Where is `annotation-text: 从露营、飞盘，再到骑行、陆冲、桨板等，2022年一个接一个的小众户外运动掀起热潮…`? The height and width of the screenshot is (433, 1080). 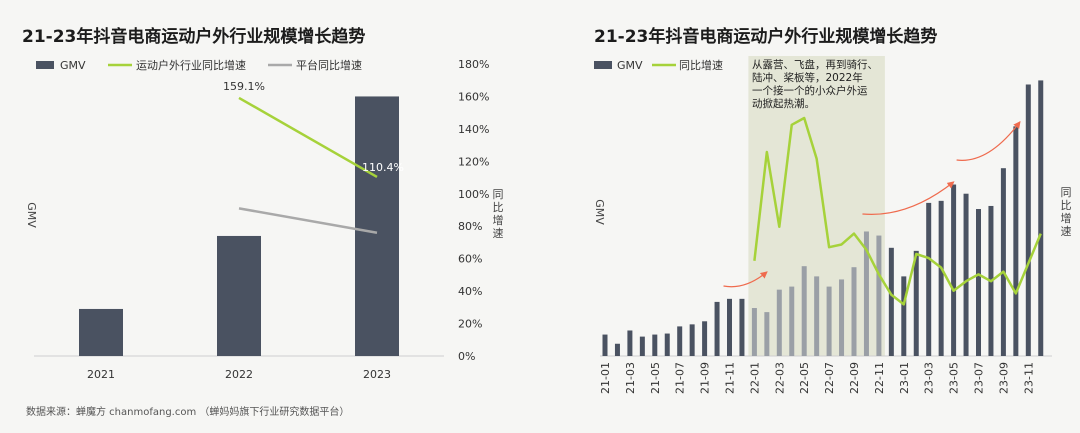 annotation-text: 从露营、飞盘，再到骑行、陆冲、桨板等，2022年一个接一个的小众户外运动掀起热潮… is located at coordinates (815, 84).